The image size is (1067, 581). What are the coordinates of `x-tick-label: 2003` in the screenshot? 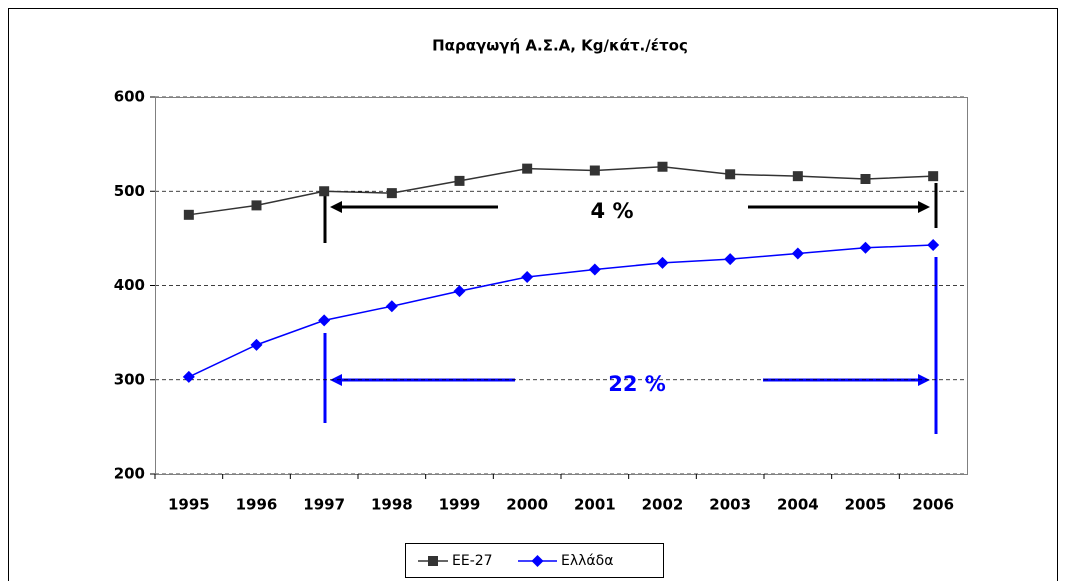 It's located at (730, 505).